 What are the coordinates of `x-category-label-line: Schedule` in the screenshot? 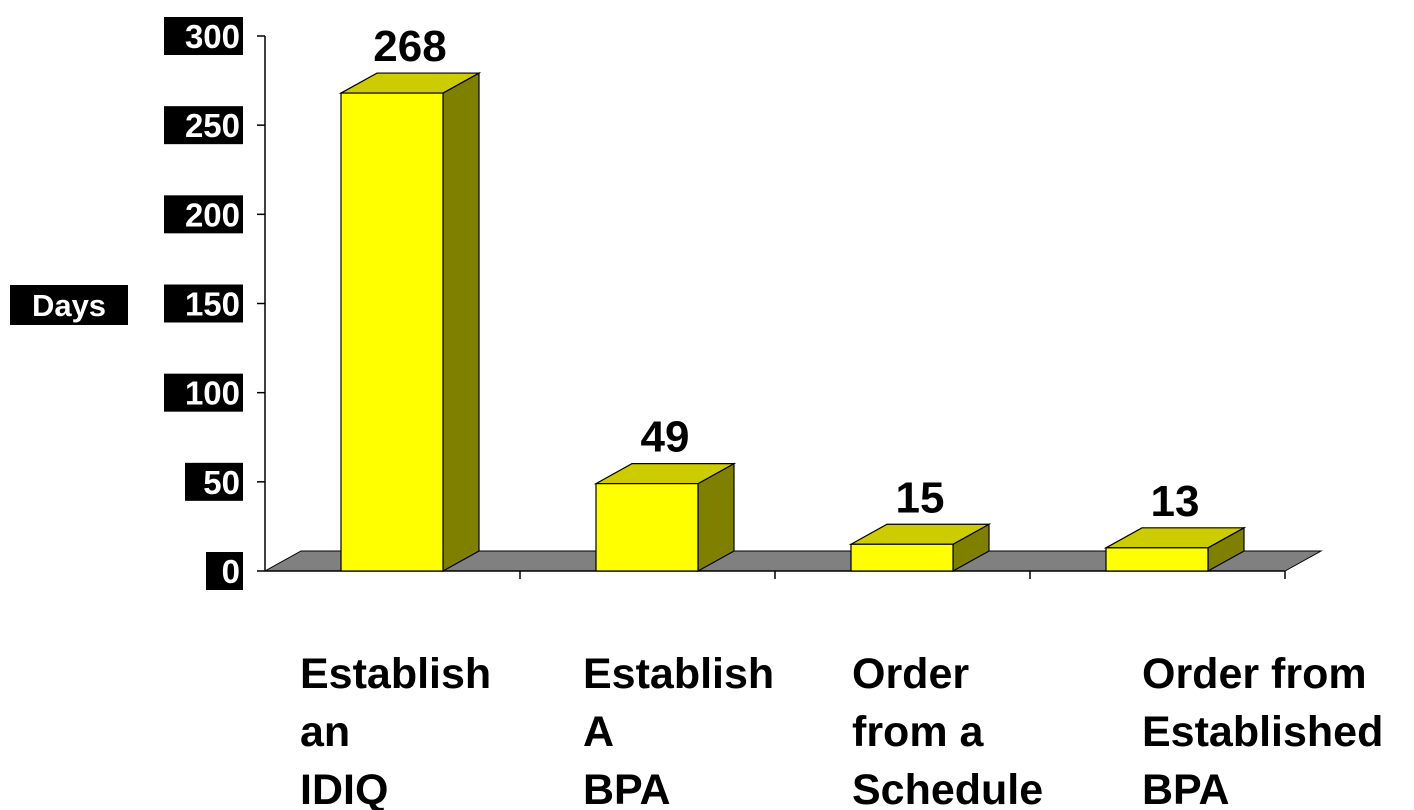 It's located at (947, 788).